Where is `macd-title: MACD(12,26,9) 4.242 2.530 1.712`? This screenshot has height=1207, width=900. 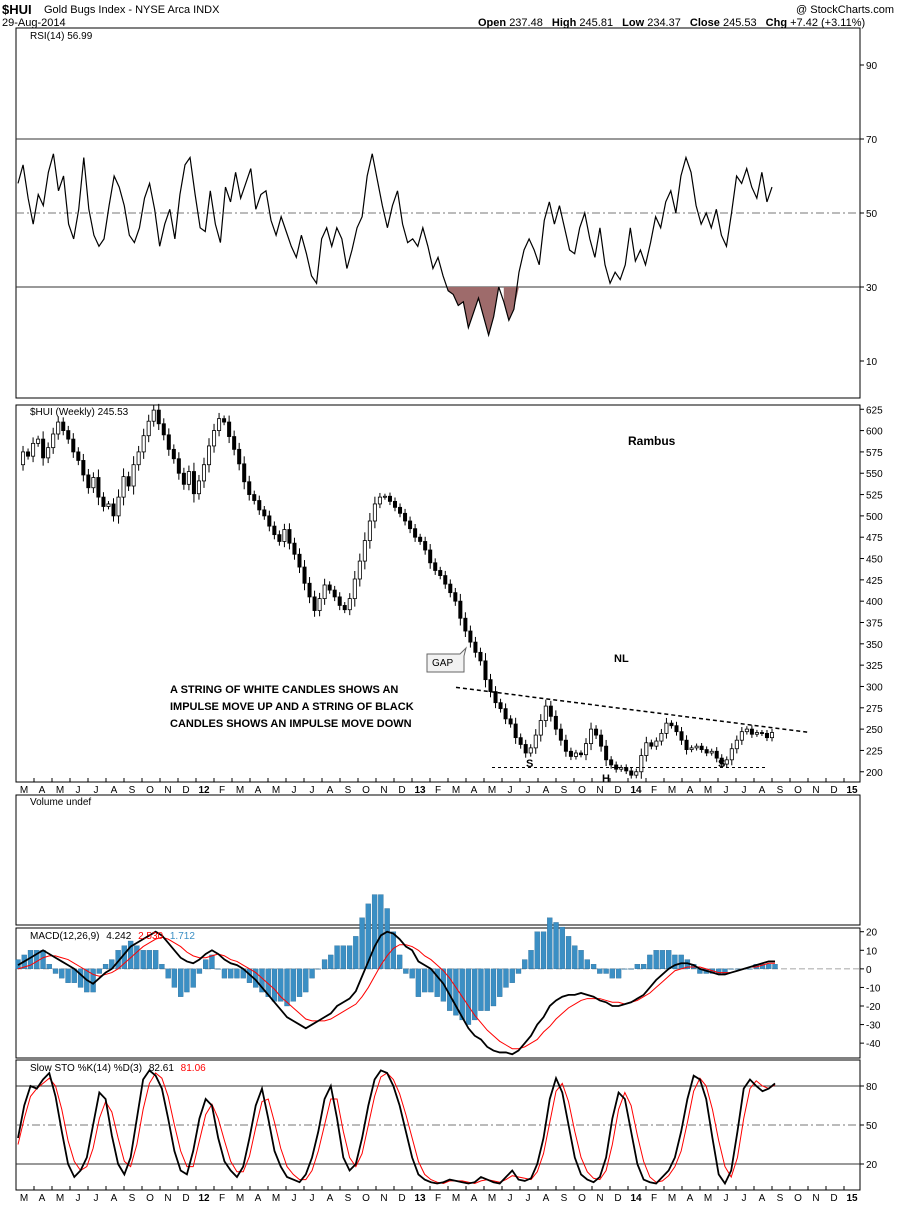
macd-title: MACD(12,26,9) 4.242 2.530 1.712 is located at coordinates (112, 936).